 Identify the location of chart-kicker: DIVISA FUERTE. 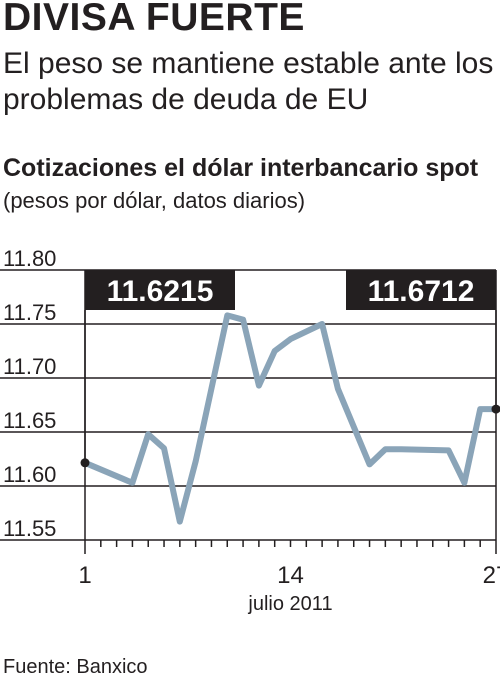
(154, 19).